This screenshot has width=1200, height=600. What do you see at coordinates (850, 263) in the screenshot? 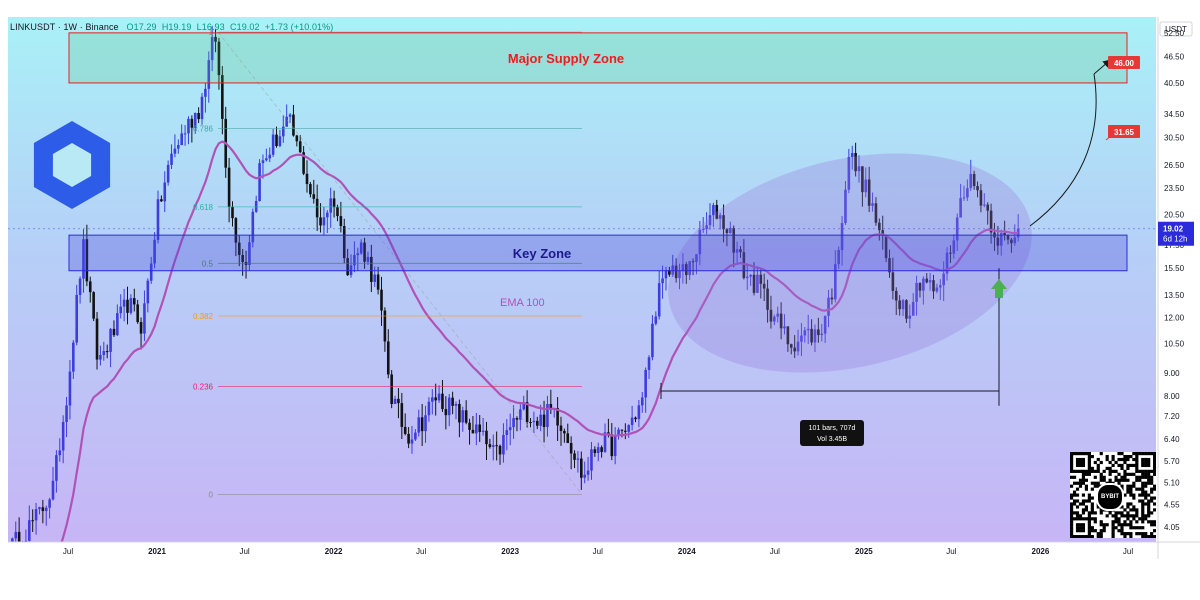
I see `range-ellipse` at bounding box center [850, 263].